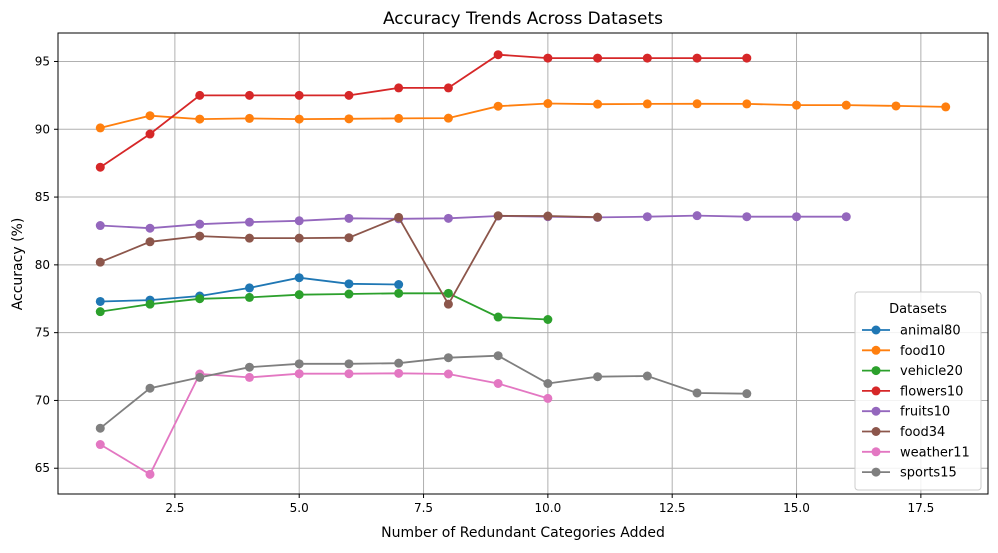 The height and width of the screenshot is (553, 998). What do you see at coordinates (922, 351) in the screenshot?
I see `legend-label: food10` at bounding box center [922, 351].